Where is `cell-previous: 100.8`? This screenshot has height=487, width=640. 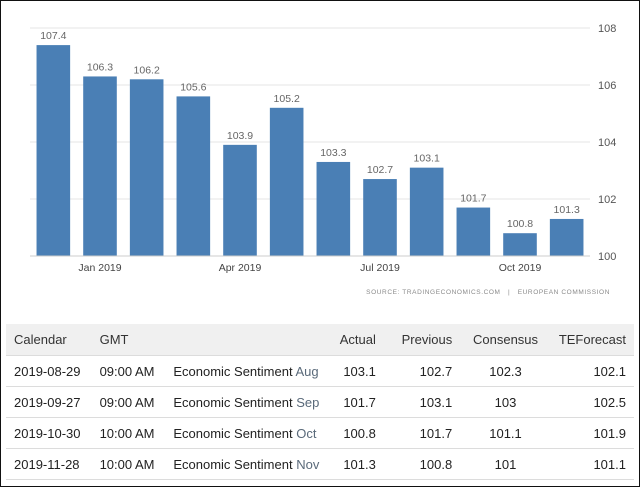 cell-previous: 100.8 is located at coordinates (422, 464).